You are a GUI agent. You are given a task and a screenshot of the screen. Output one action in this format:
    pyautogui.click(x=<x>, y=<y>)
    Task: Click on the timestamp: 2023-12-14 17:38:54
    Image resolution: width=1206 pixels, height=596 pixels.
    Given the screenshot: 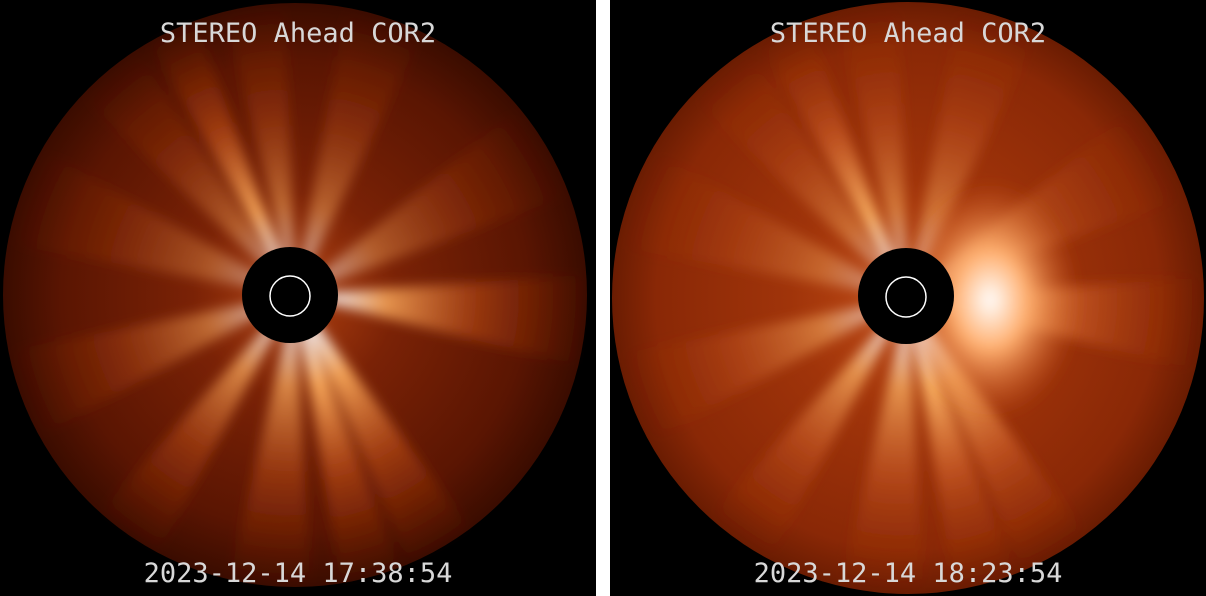 What is the action you would take?
    pyautogui.click(x=298, y=573)
    